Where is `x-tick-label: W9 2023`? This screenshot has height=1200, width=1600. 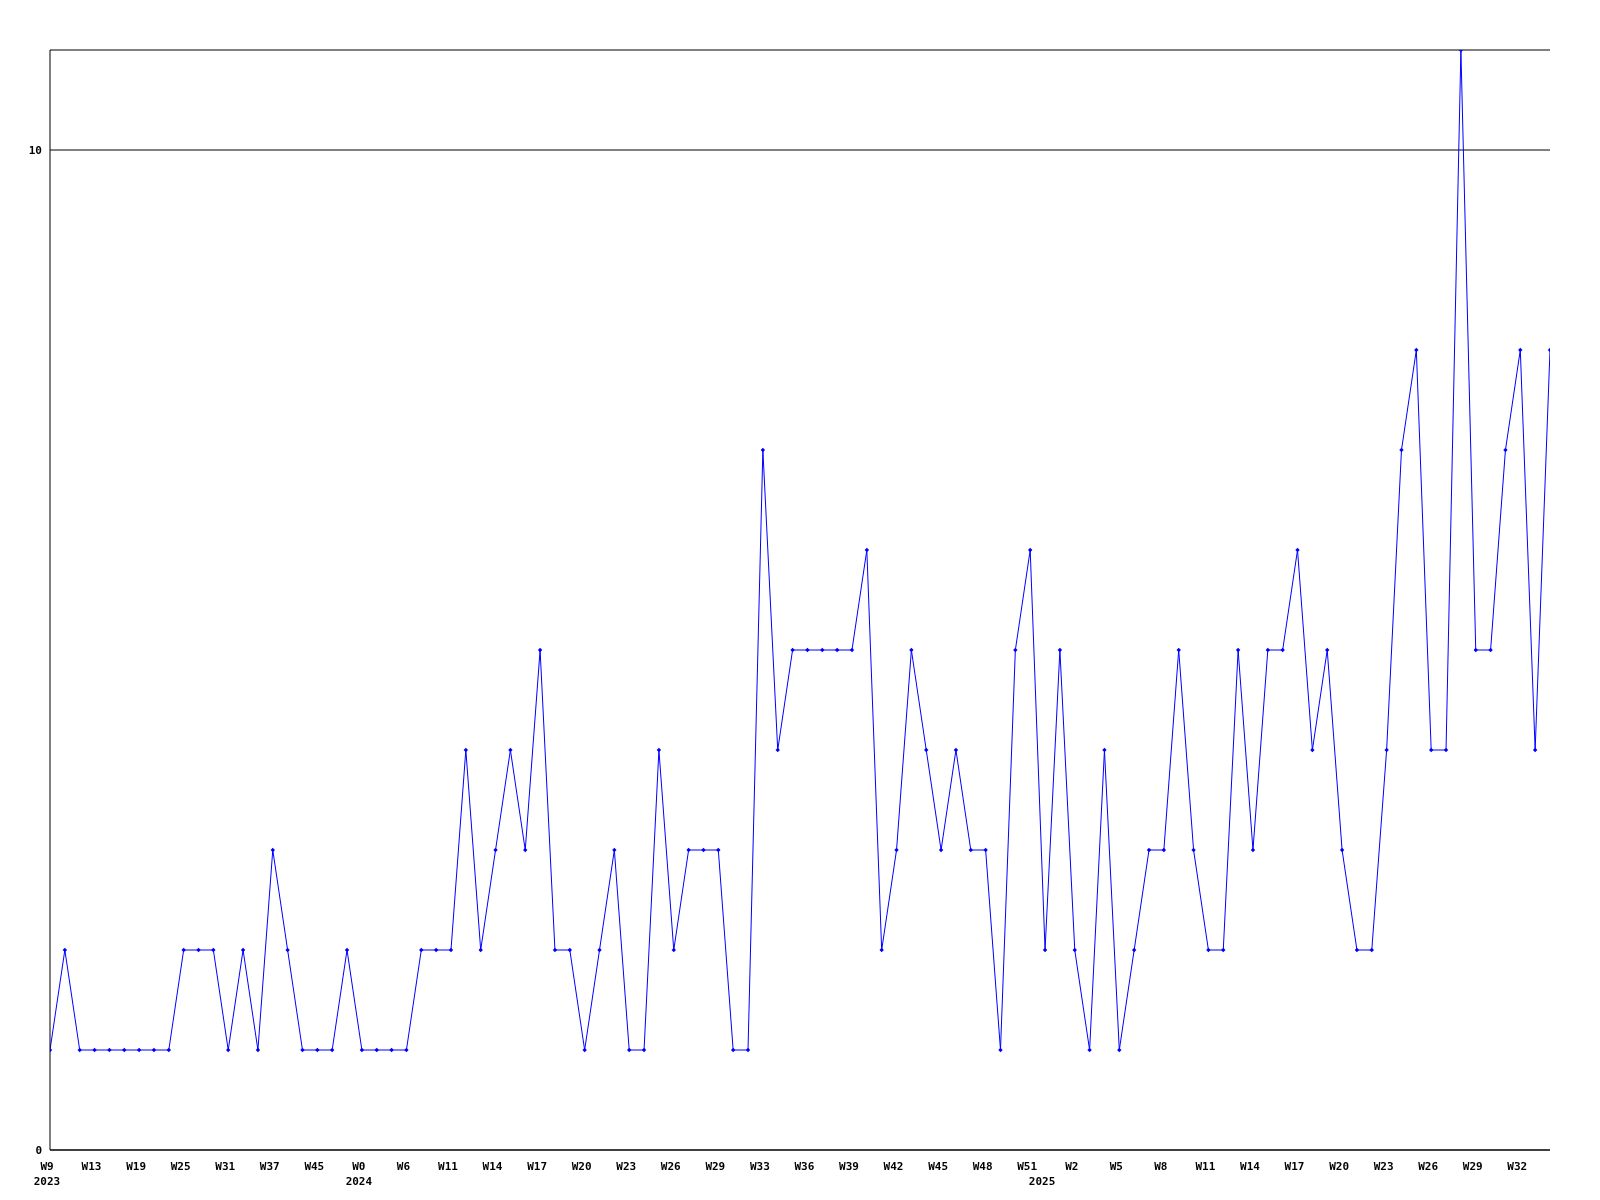 x-tick-label: W9 2023 is located at coordinates (47, 1173).